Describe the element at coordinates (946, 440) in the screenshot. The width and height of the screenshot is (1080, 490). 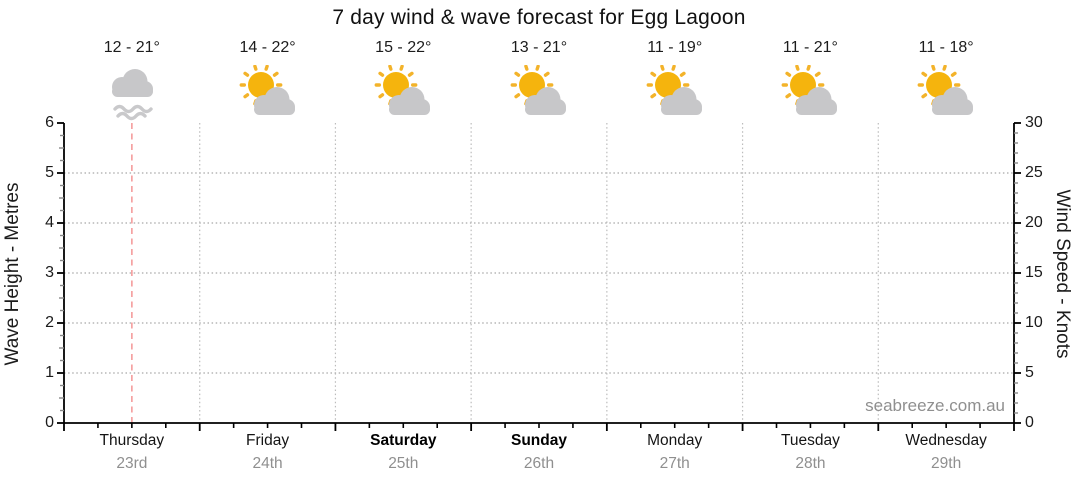
I see `day-name-label: Wednesday` at that location.